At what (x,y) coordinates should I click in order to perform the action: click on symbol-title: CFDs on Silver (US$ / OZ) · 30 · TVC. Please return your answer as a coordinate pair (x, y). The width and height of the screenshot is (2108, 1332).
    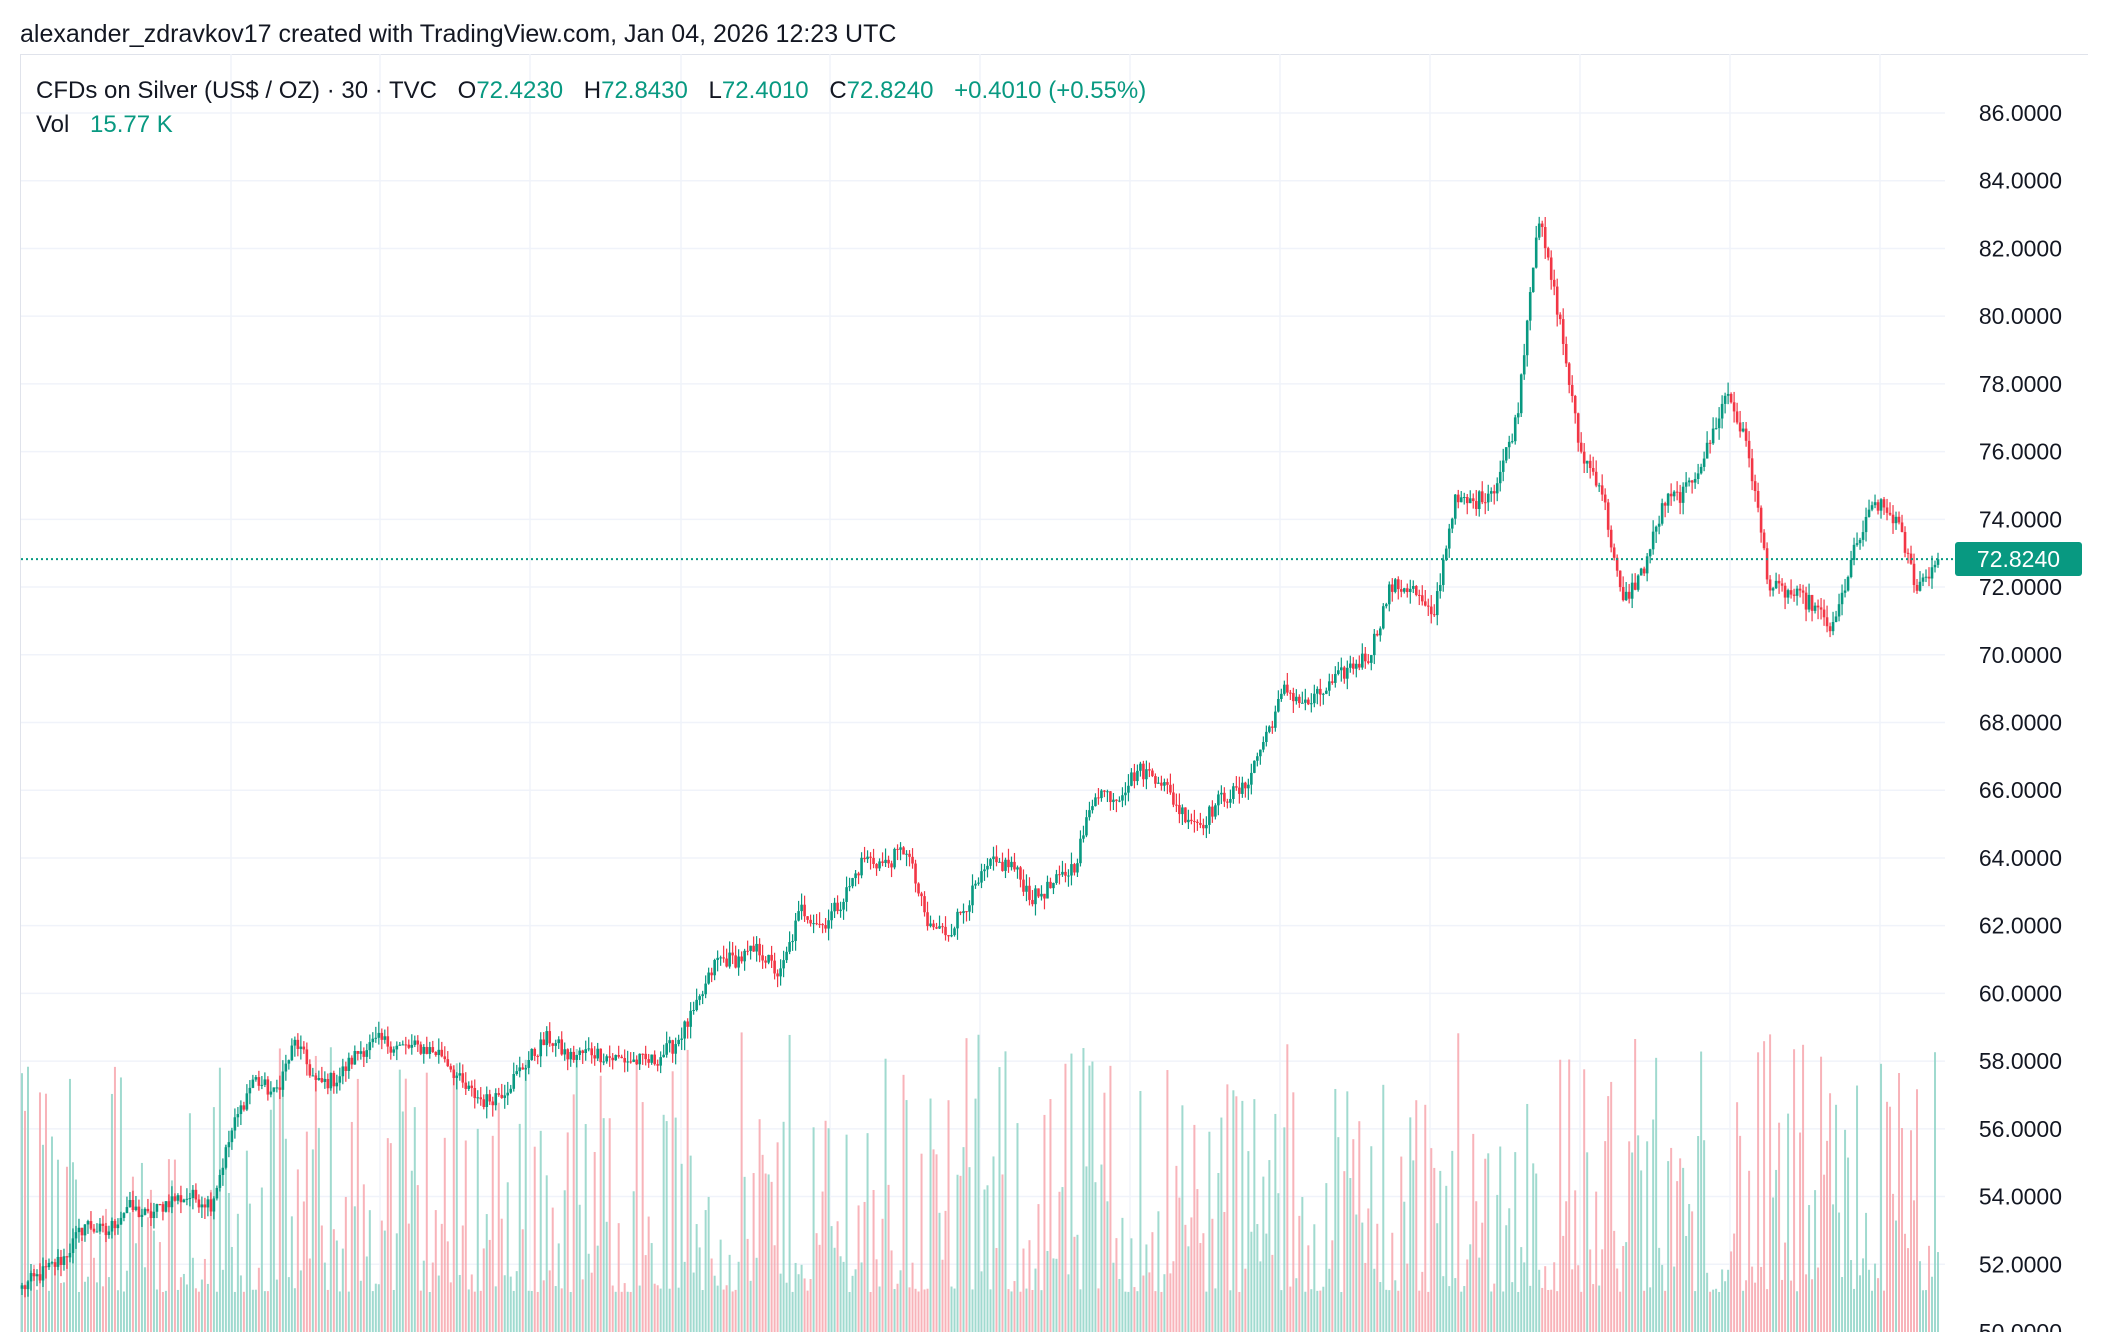
    Looking at the image, I should click on (236, 90).